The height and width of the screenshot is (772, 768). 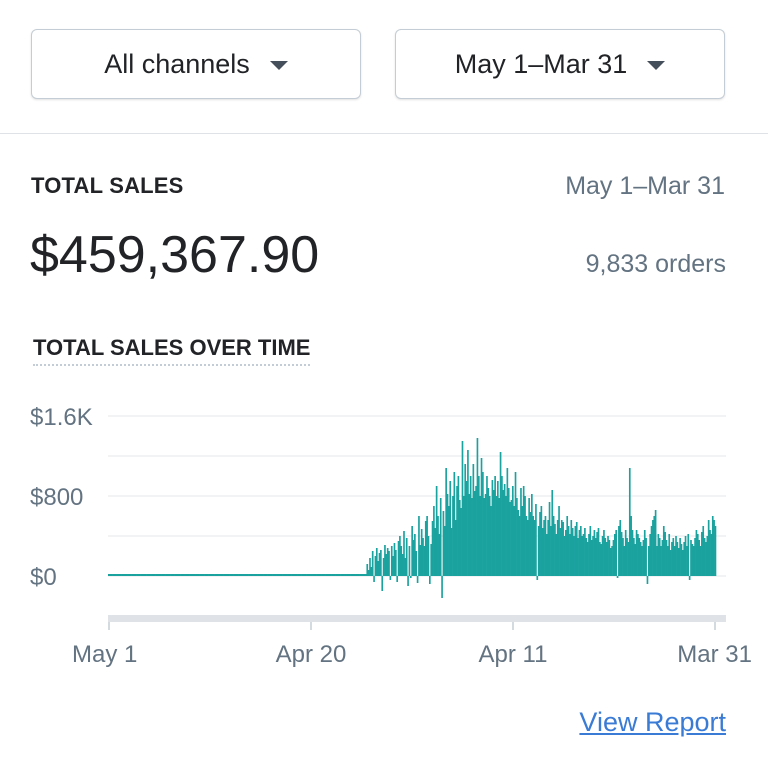 What do you see at coordinates (196, 64) in the screenshot?
I see `channel-dropdown: All channels` at bounding box center [196, 64].